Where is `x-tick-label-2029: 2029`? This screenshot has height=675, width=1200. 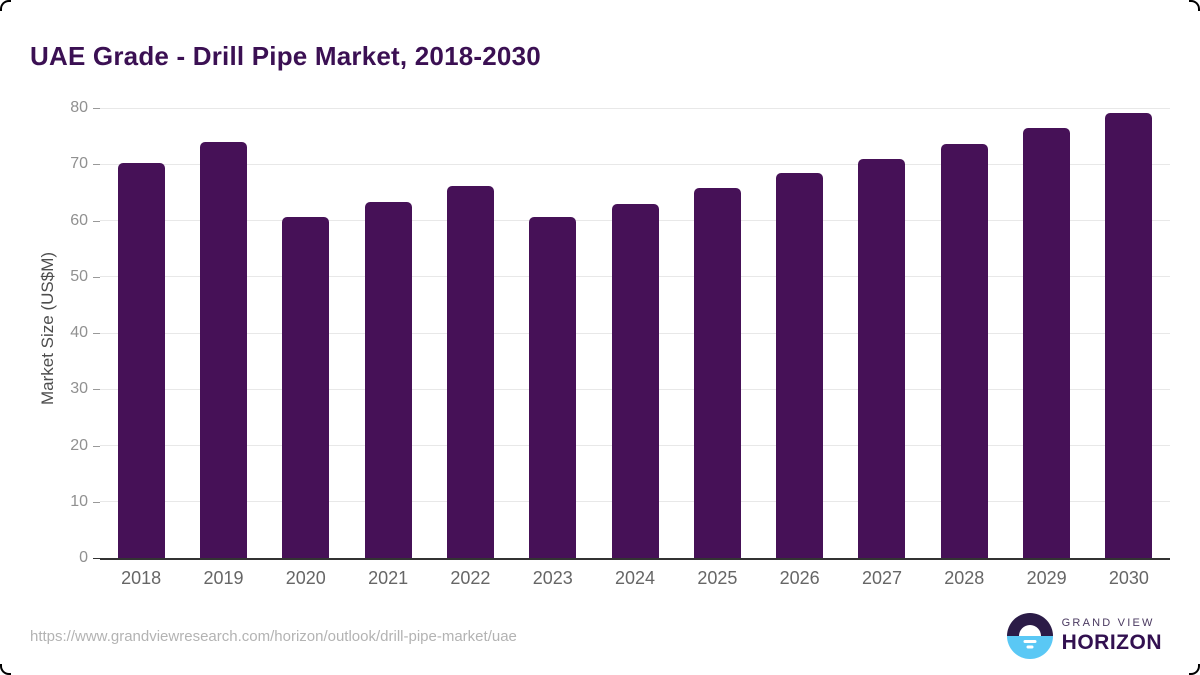
x-tick-label-2029: 2029 is located at coordinates (1046, 578).